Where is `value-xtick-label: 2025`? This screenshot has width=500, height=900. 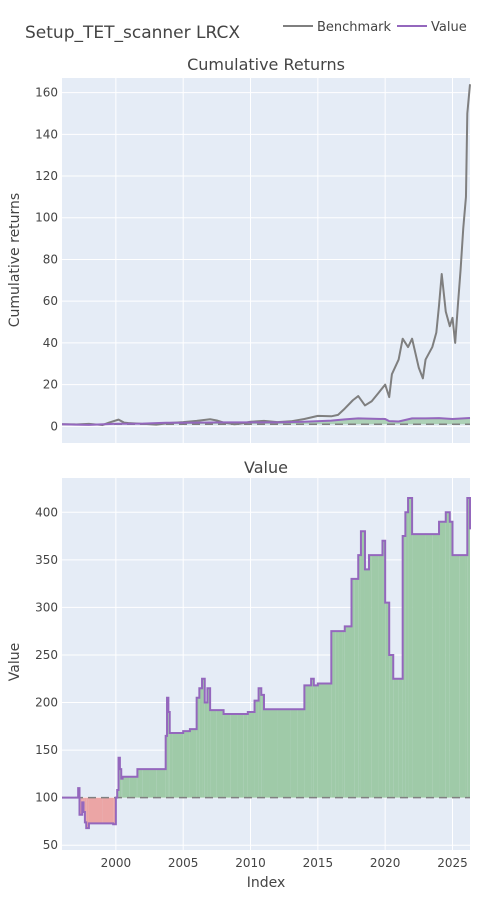 value-xtick-label: 2025 is located at coordinates (452, 863).